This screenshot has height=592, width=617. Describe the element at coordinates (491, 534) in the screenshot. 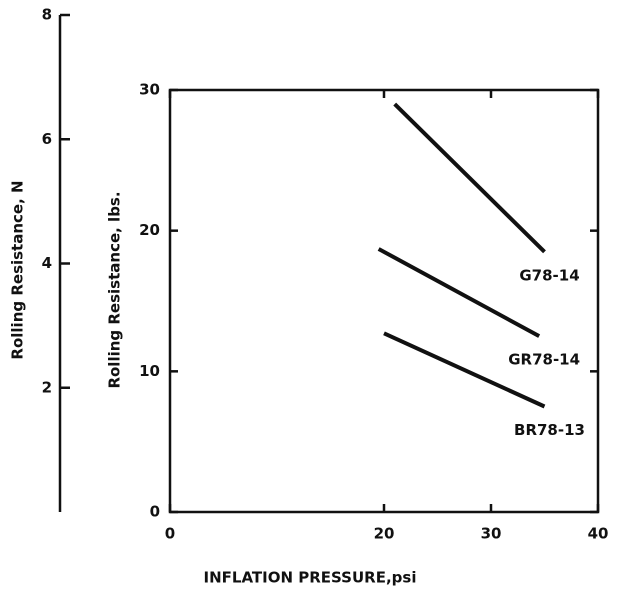

I see `x-tick-label: 30` at that location.